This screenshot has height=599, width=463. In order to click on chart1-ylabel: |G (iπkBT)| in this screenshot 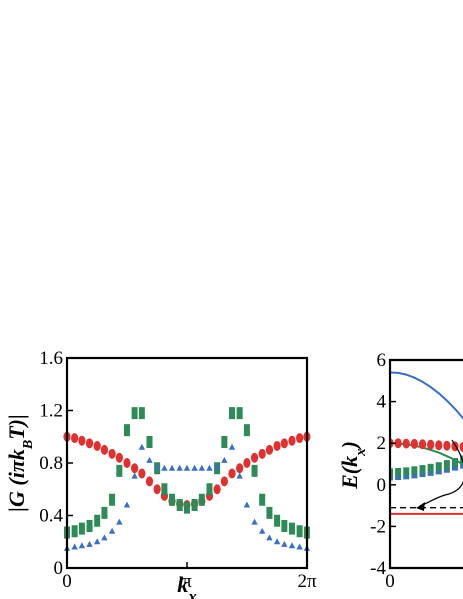, I will do `click(20, 463)`.